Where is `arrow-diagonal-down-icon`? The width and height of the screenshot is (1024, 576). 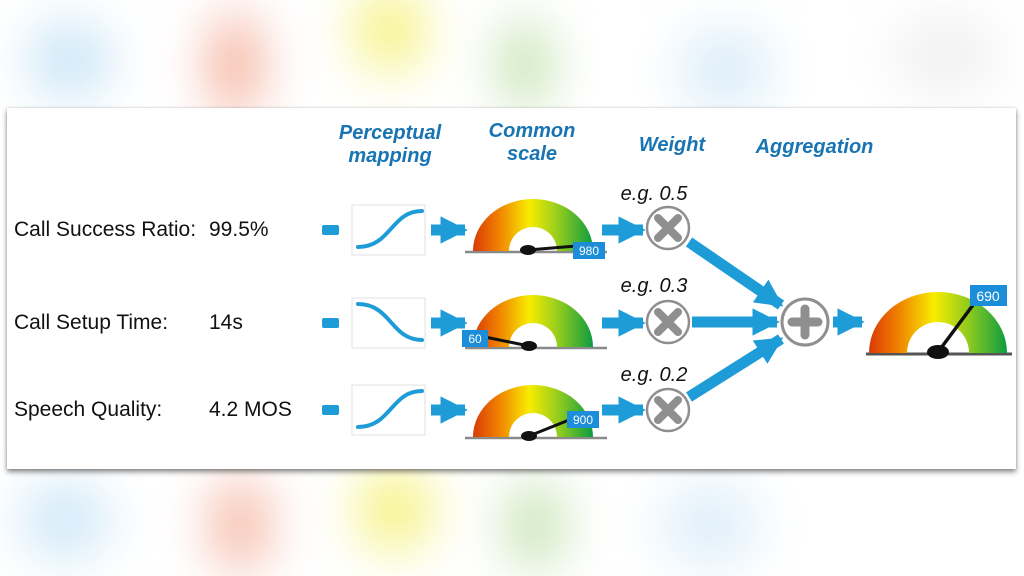 arrow-diagonal-down-icon is located at coordinates (735, 273).